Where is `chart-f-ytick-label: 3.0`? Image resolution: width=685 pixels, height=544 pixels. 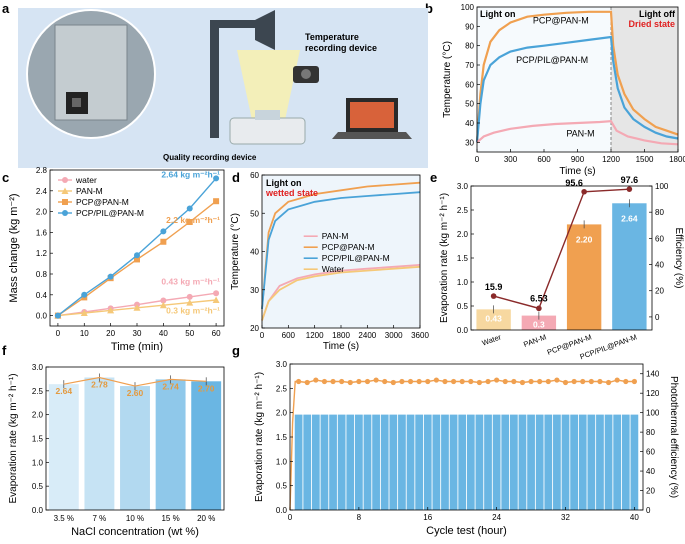
chart-f-ytick-label: 3.0 is located at coordinates (38, 367).